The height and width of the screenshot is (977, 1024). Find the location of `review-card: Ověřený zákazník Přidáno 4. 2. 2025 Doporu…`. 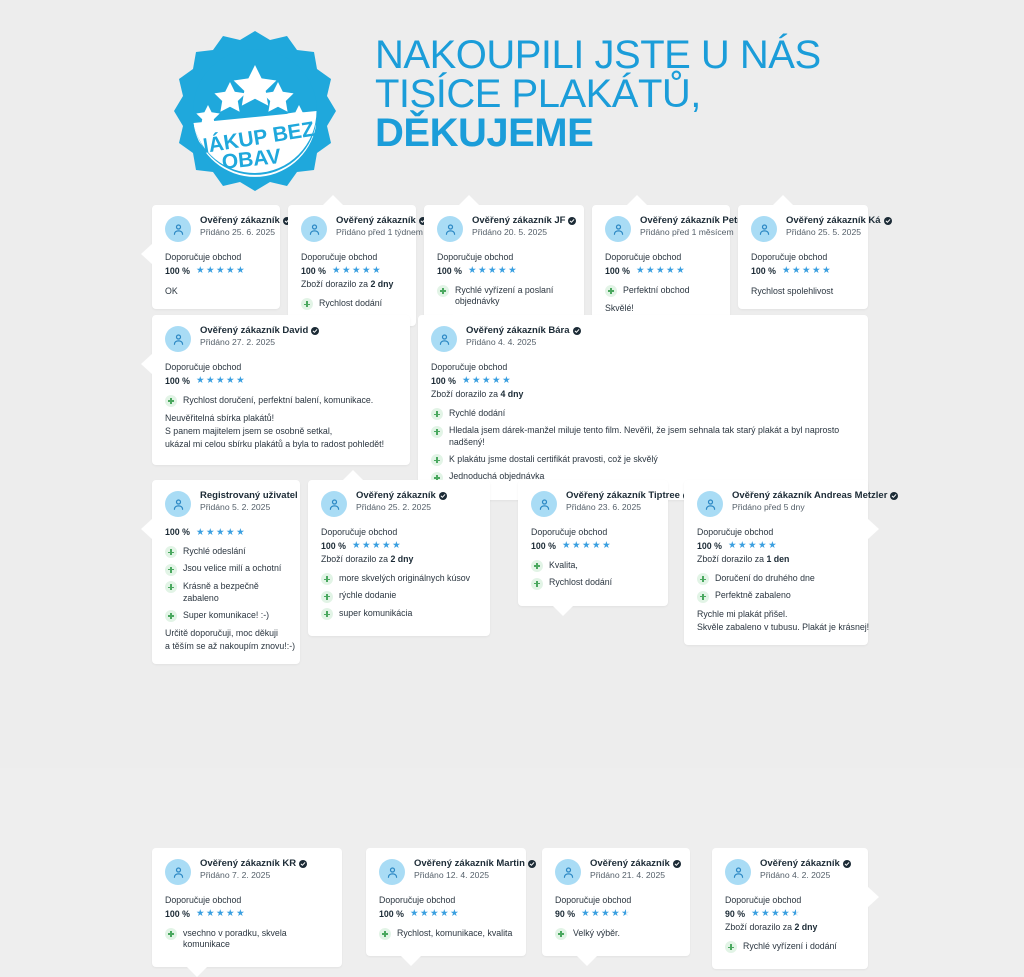

review-card: Ověřený zákazník Přidáno 4. 2. 2025 Doporu… is located at coordinates (795, 909).